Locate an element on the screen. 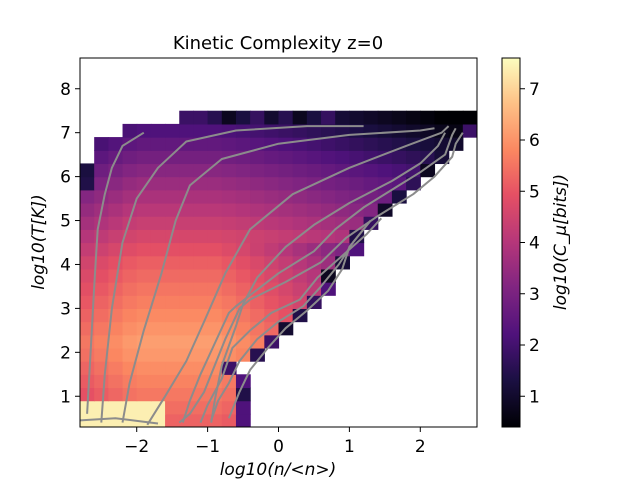 The height and width of the screenshot is (480, 640). y-tick-label: 5 is located at coordinates (65, 222).